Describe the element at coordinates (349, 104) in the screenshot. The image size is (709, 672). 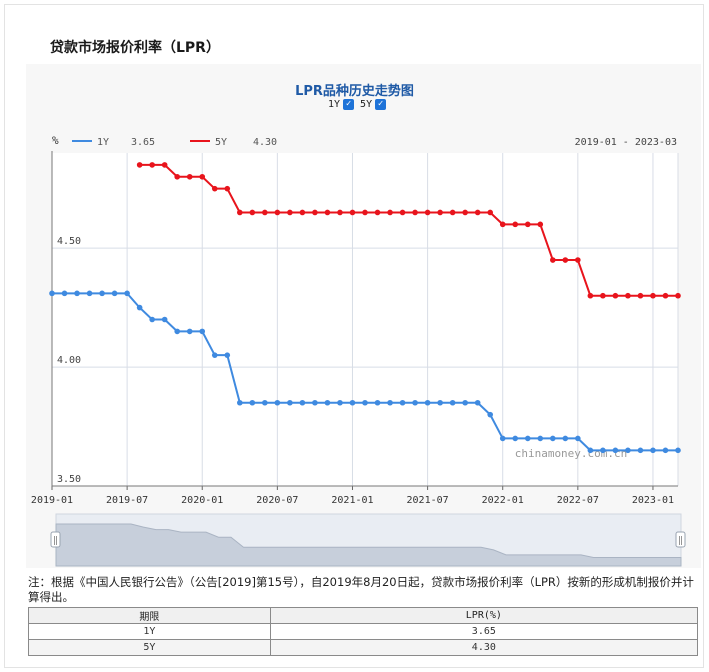
I see `toggle-1y-checkbox: ✓` at that location.